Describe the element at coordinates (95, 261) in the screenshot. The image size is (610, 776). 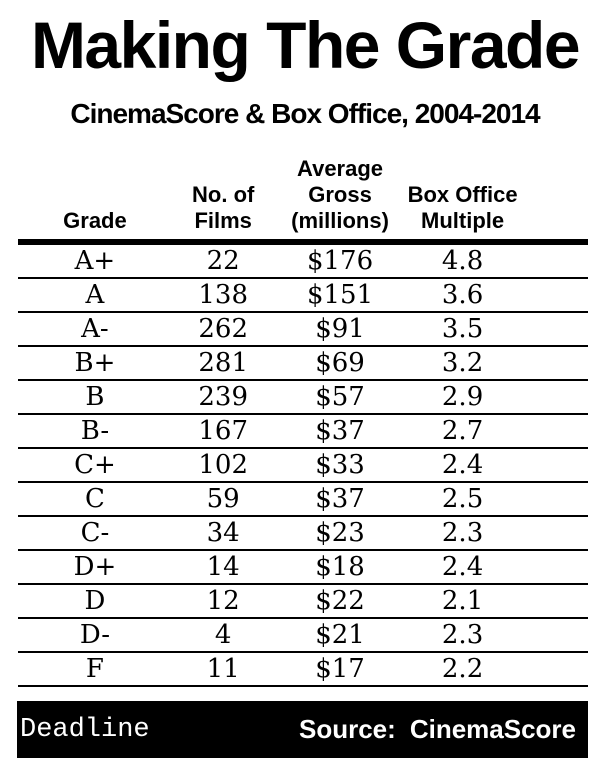
I see `grade-cell: A+` at that location.